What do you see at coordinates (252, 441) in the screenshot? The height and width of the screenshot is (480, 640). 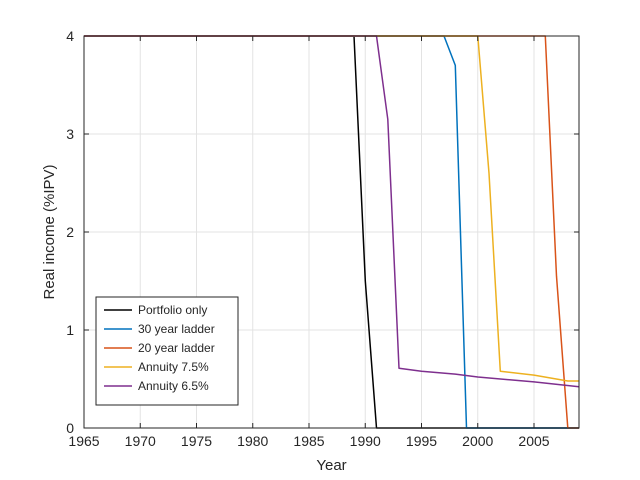 I see `x-tick-label: 1980` at bounding box center [252, 441].